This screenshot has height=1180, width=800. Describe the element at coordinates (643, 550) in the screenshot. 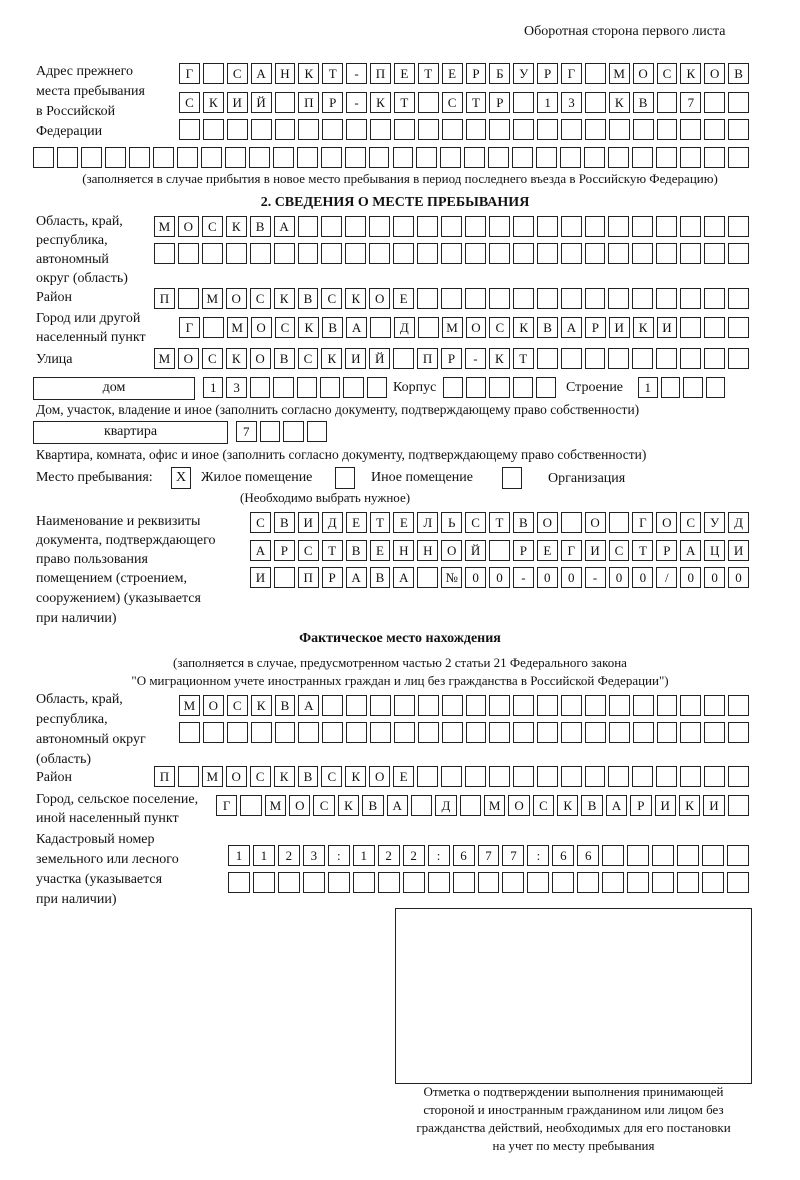

I see `char-cell: Т` at that location.